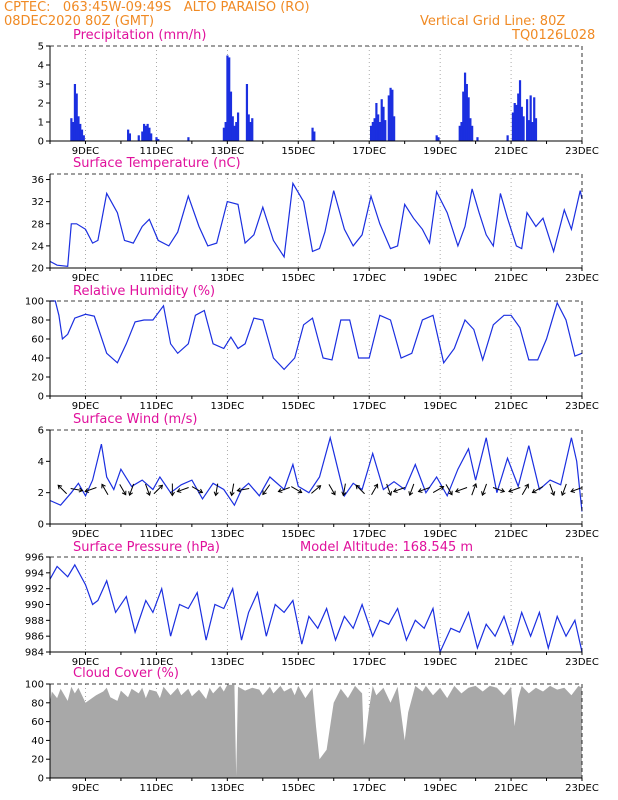 The width and height of the screenshot is (618, 800). Describe the element at coordinates (37, 202) in the screenshot. I see `temp-y-tick-label: 32` at that location.